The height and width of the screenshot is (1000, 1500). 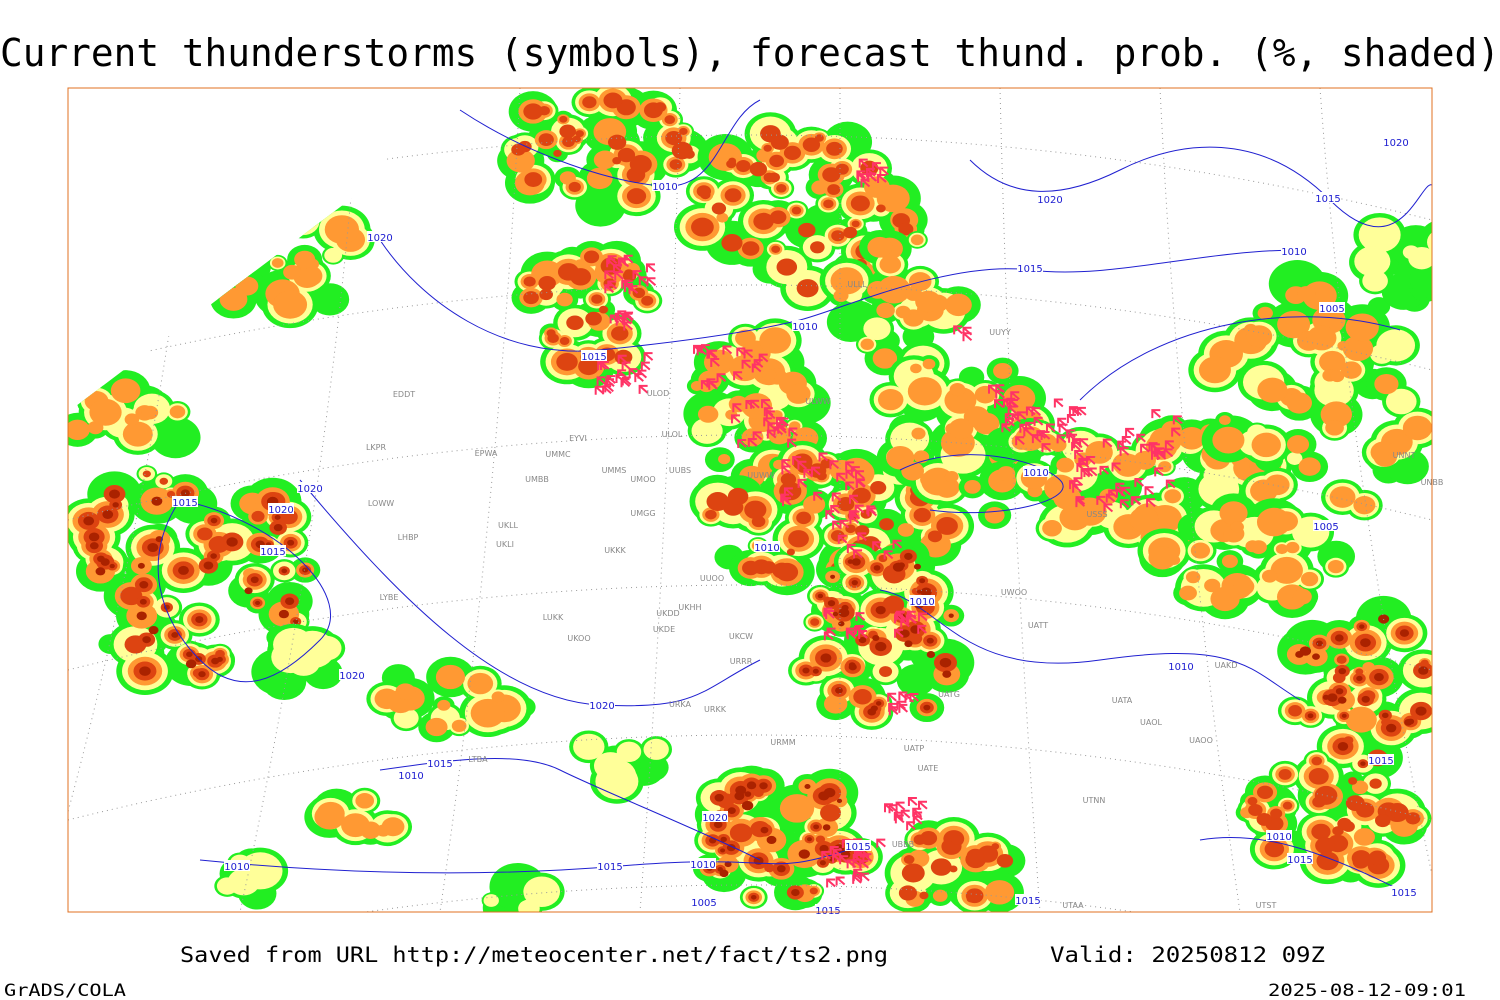 What do you see at coordinates (486, 453) in the screenshot?
I see `station-label: EPWA` at bounding box center [486, 453].